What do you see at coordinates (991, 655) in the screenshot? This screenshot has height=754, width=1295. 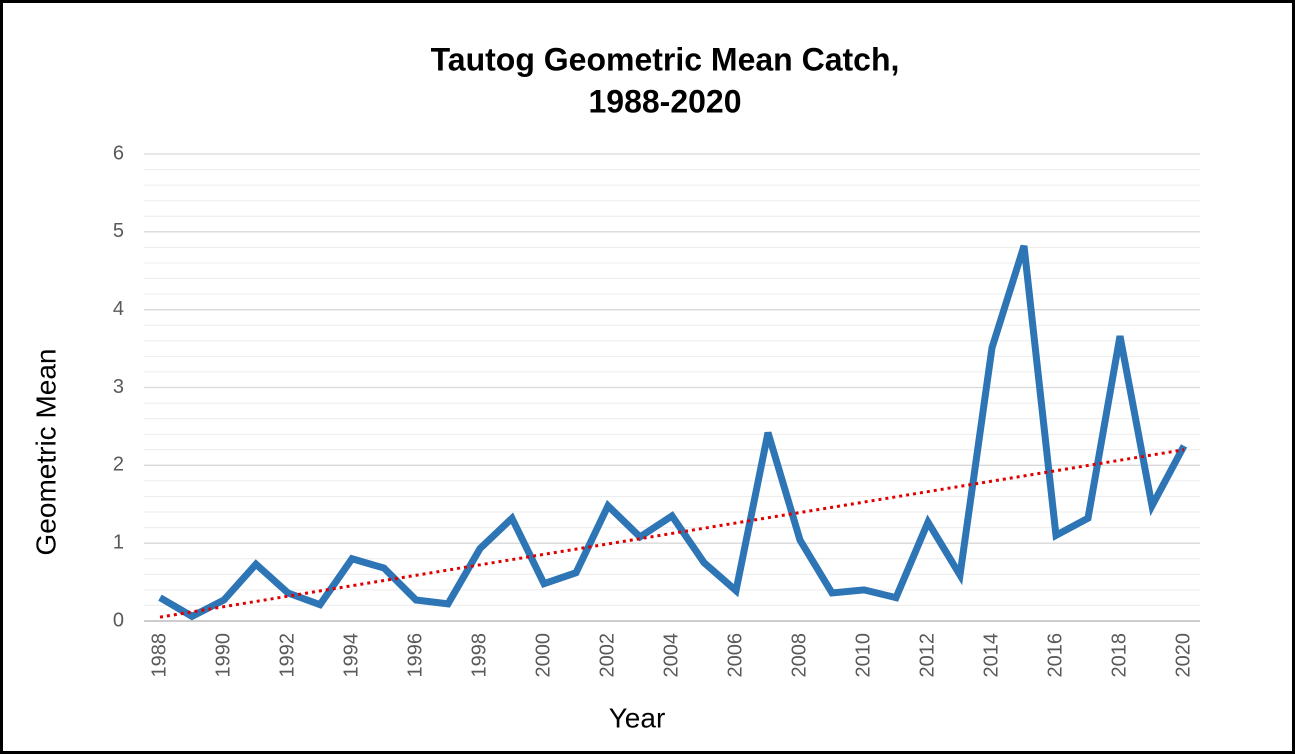 I see `x-tick-label: 2014` at bounding box center [991, 655].